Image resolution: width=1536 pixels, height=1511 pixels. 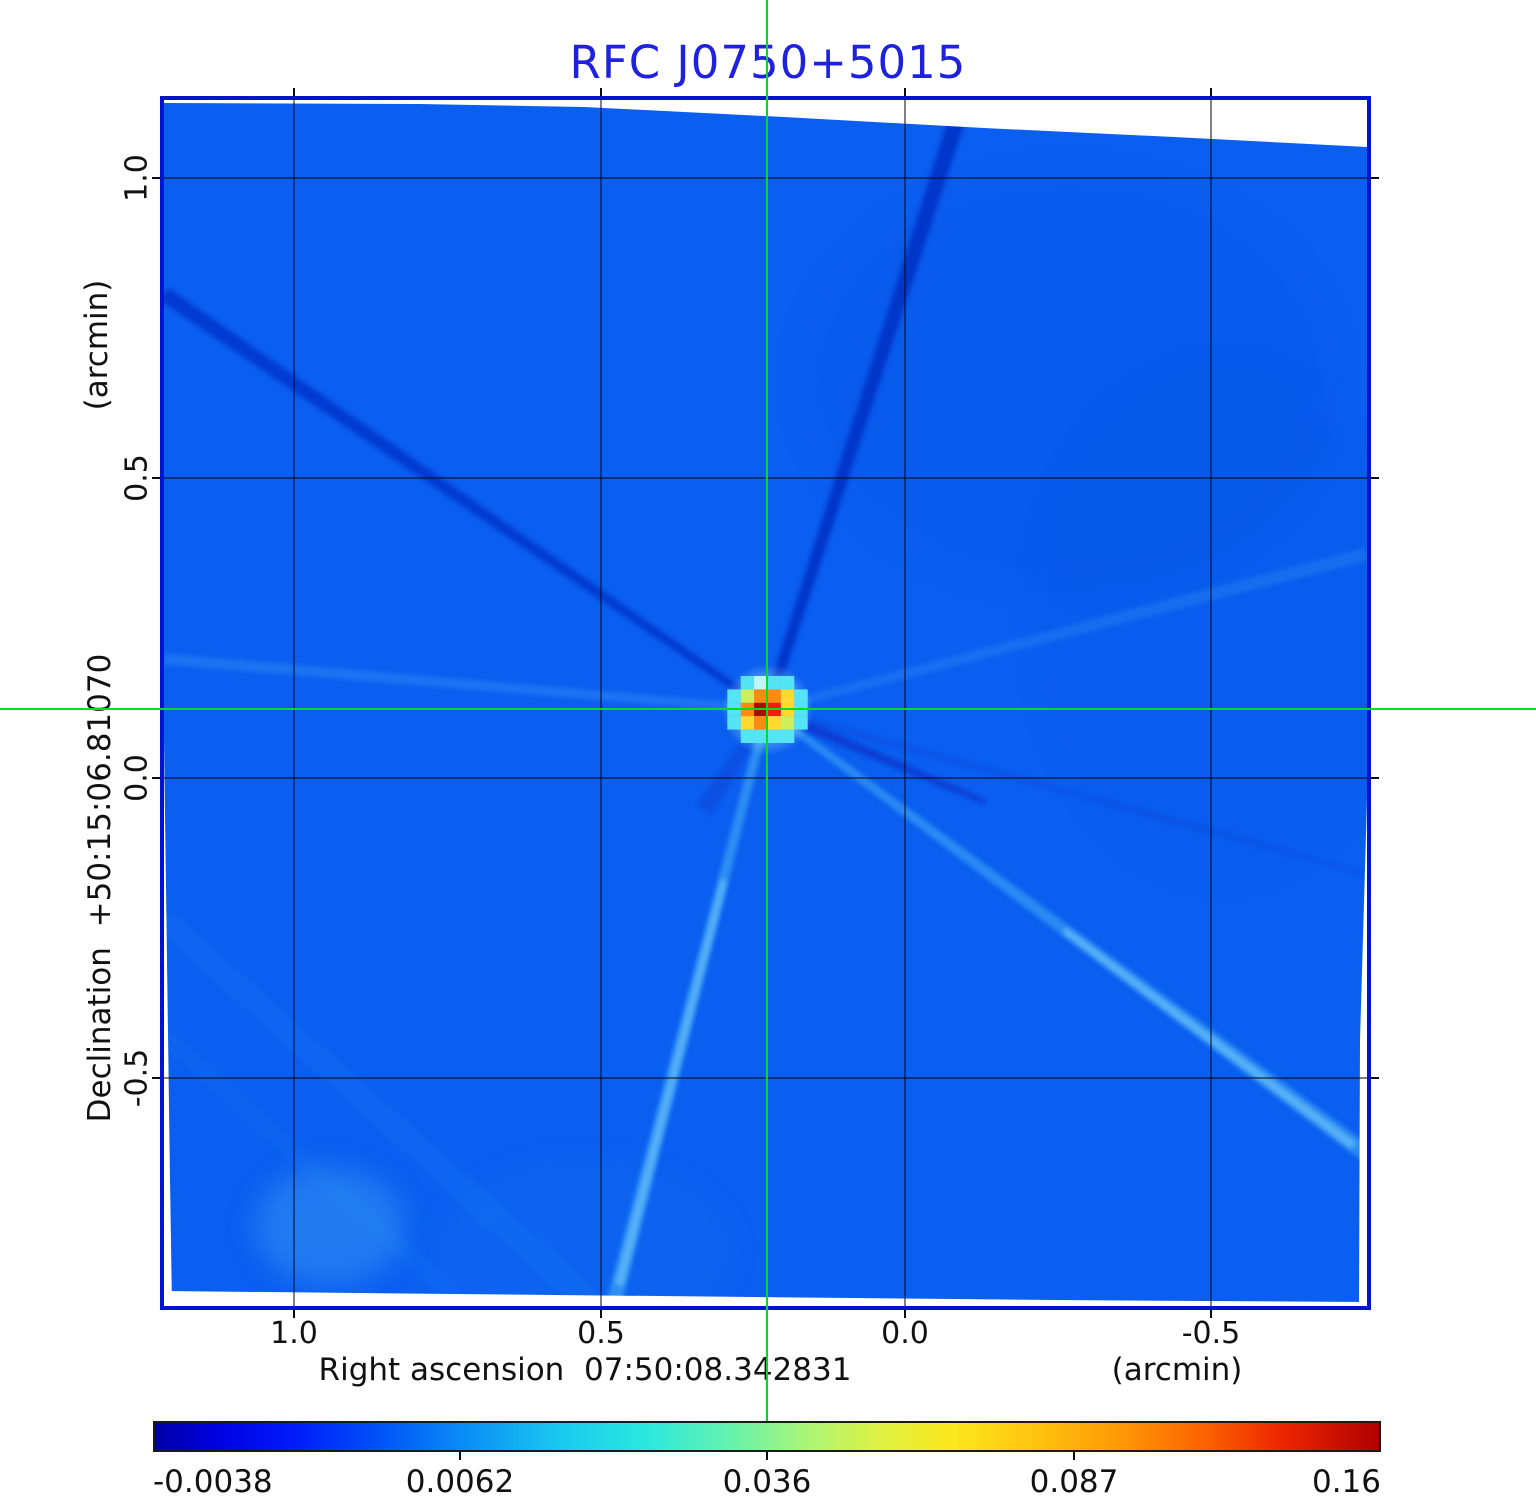 What do you see at coordinates (97, 345) in the screenshot?
I see `y-axis-unit-label: (arcmin)` at bounding box center [97, 345].